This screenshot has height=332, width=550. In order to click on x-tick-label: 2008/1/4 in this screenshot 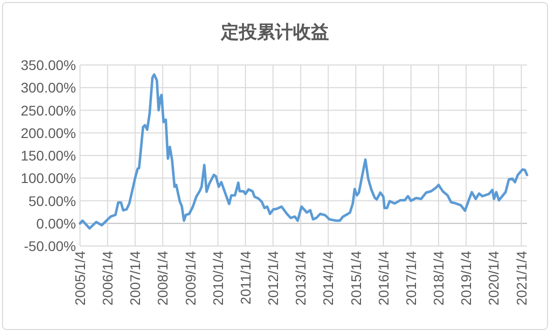, I will do `click(162, 278)`.